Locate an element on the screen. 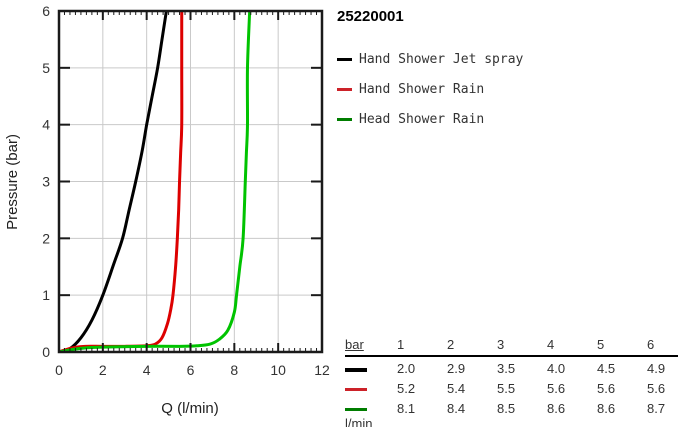 The image size is (683, 427). flow-value-cell: 5.4 is located at coordinates (456, 388).